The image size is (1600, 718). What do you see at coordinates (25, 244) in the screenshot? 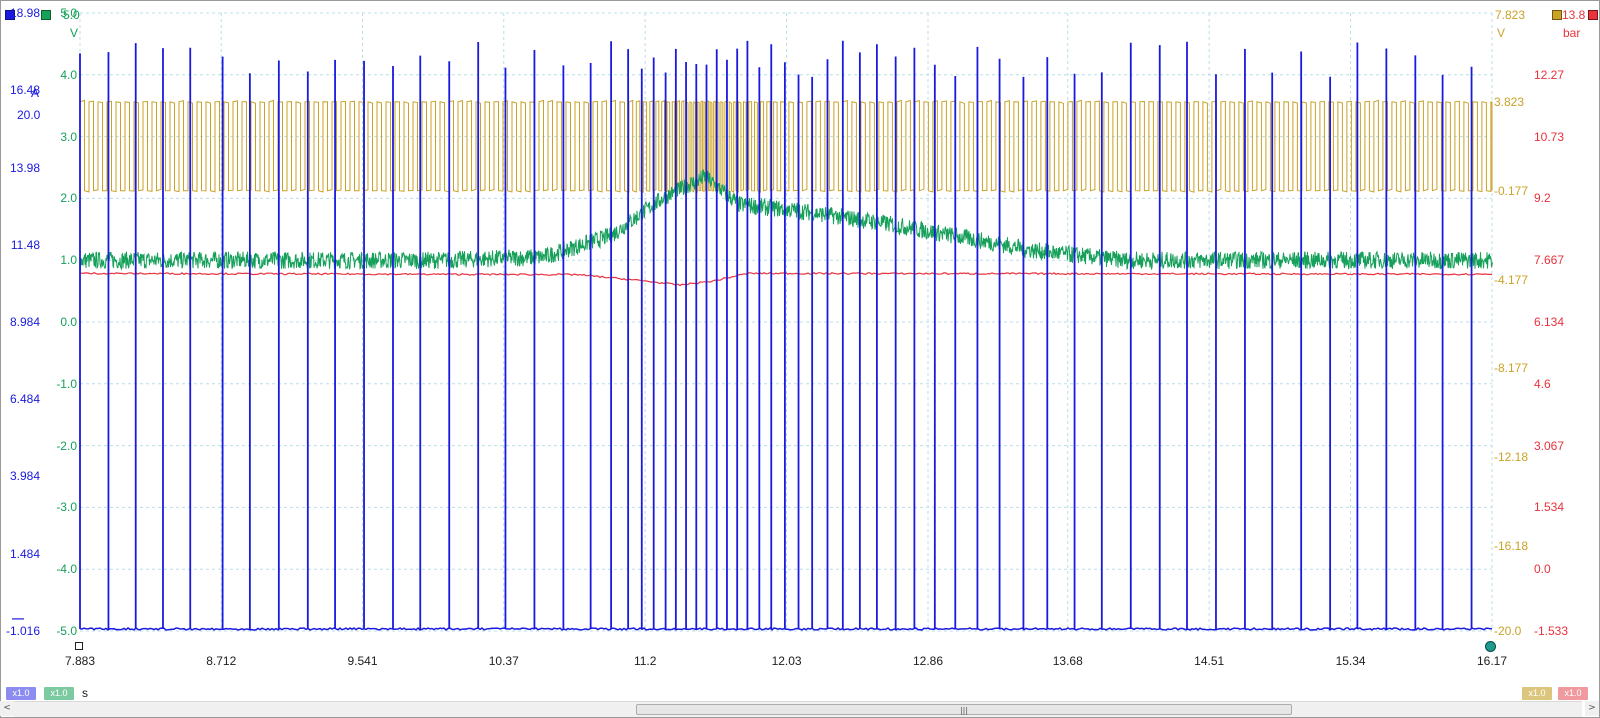
I see `blue-axis-tick-label: 11.48` at bounding box center [25, 244].